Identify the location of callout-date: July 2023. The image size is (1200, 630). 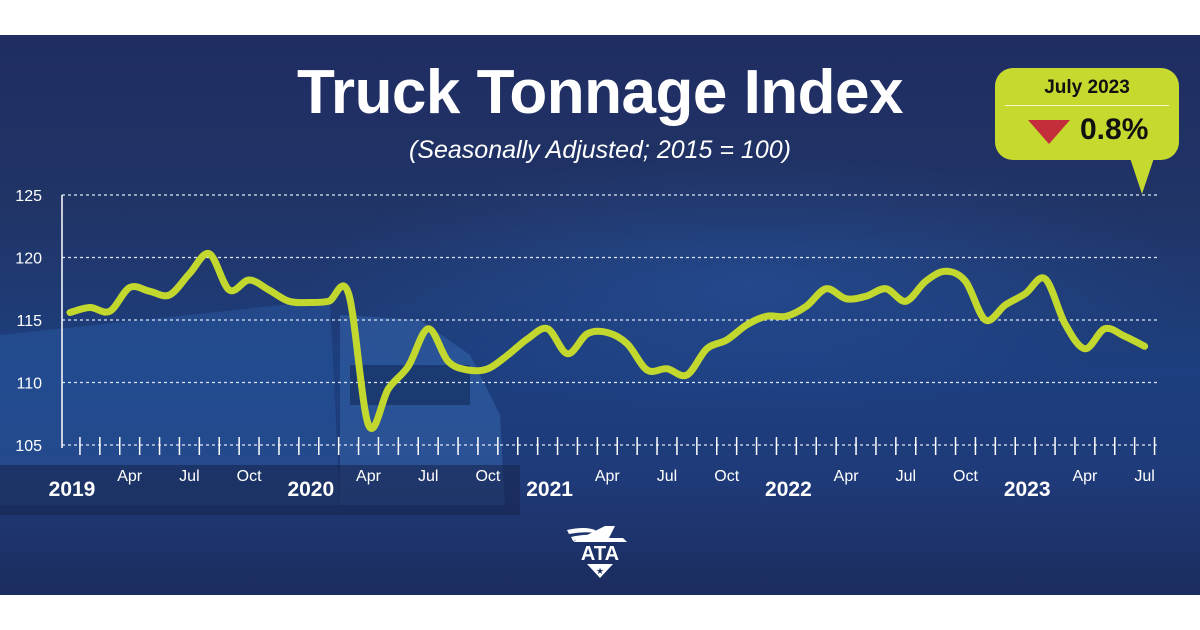
(1087, 87).